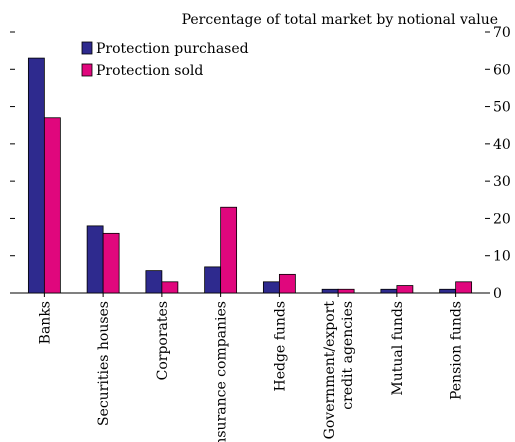 The height and width of the screenshot is (442, 515). What do you see at coordinates (457, 350) in the screenshot?
I see `x-label-7: Pension funds` at bounding box center [457, 350].